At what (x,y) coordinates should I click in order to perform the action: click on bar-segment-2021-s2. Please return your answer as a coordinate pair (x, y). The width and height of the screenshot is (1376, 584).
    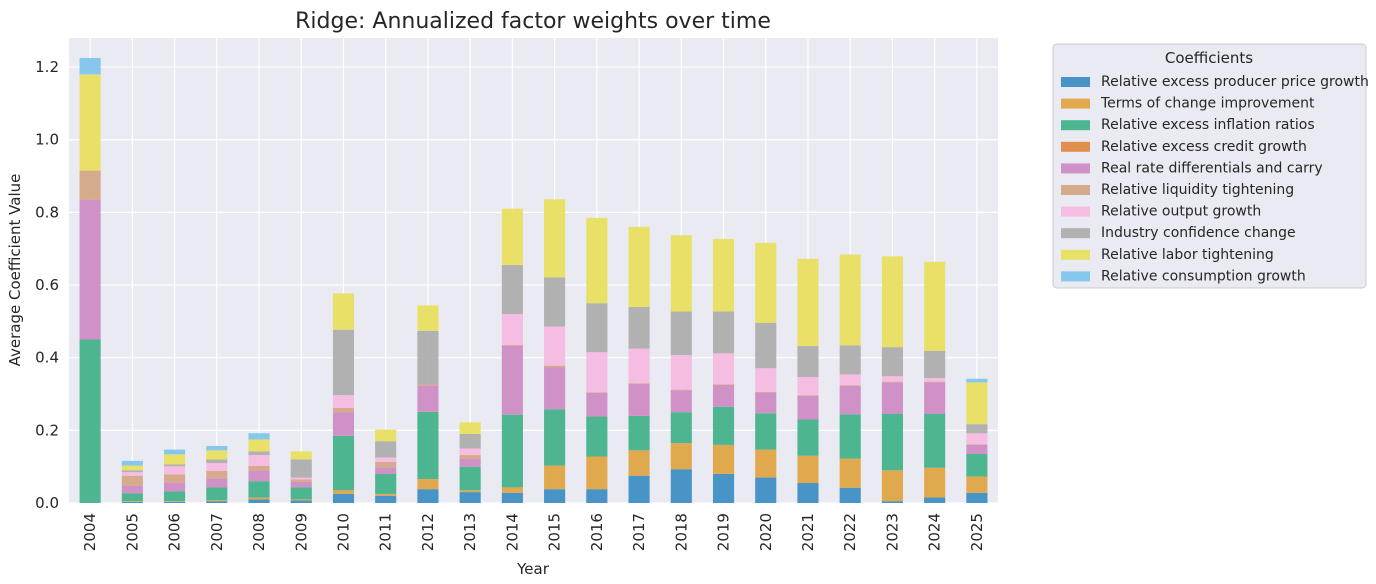
    Looking at the image, I should click on (808, 437).